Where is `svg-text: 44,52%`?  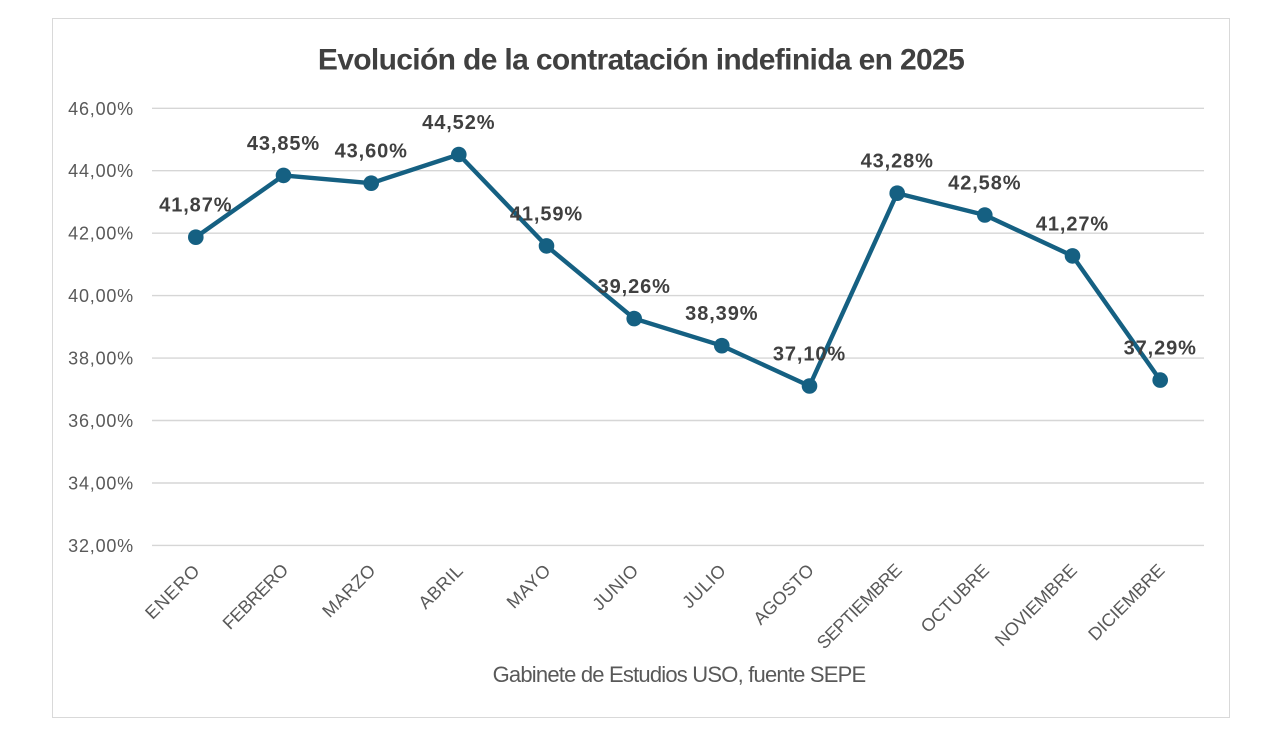
svg-text: 44,52% is located at coordinates (458, 123).